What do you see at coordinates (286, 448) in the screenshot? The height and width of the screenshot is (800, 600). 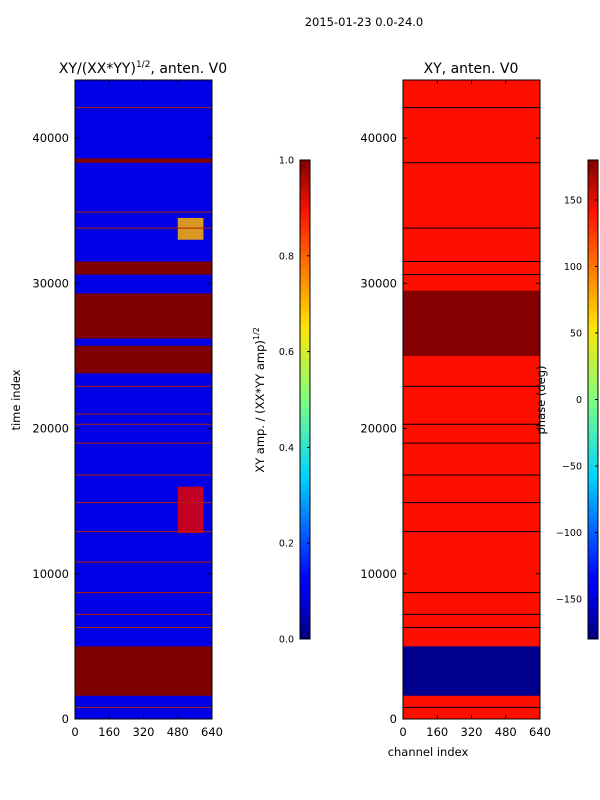 I see `amp-colorbar-tick-label: 0.4` at bounding box center [286, 448].